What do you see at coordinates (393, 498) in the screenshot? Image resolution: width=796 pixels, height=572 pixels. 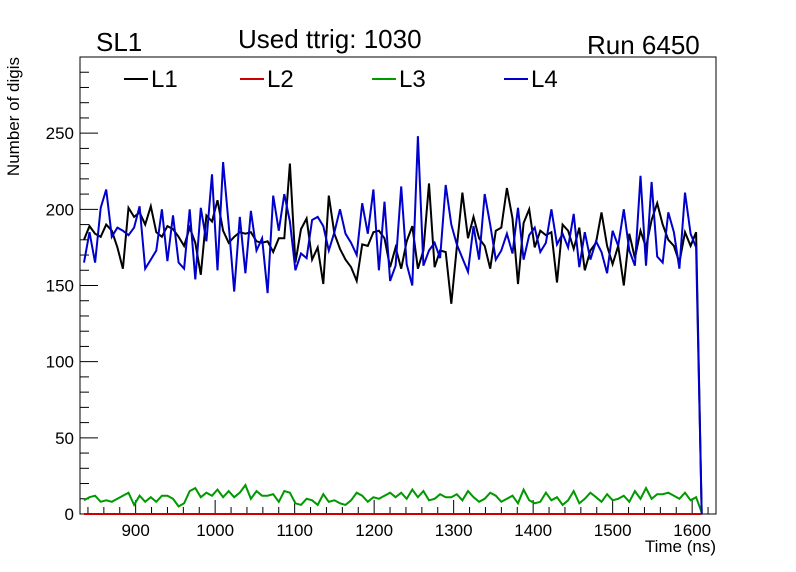 I see `series-line-l3` at bounding box center [393, 498].